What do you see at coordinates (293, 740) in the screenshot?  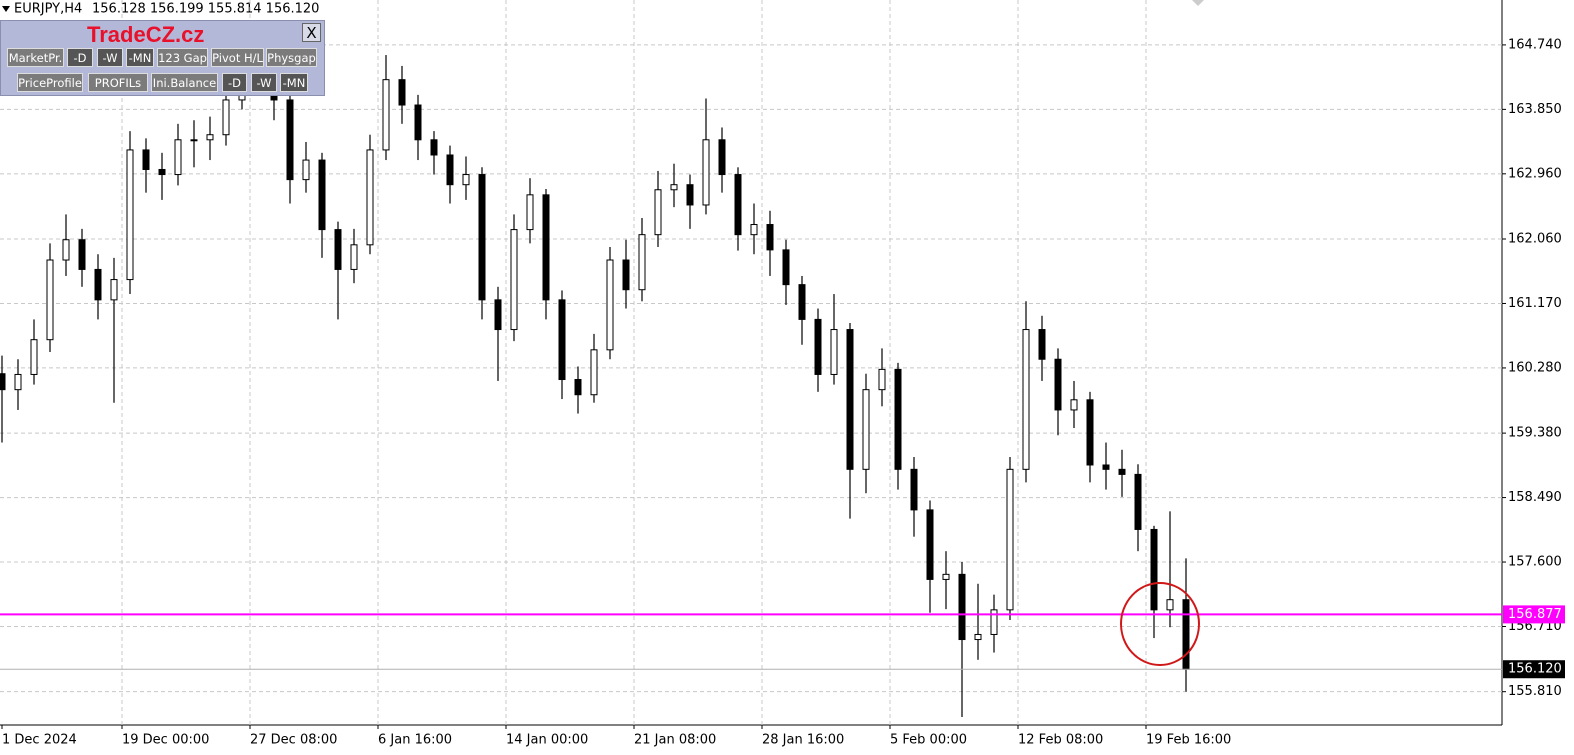 I see `x-tick-label: 27 Dec 08:00` at bounding box center [293, 740].